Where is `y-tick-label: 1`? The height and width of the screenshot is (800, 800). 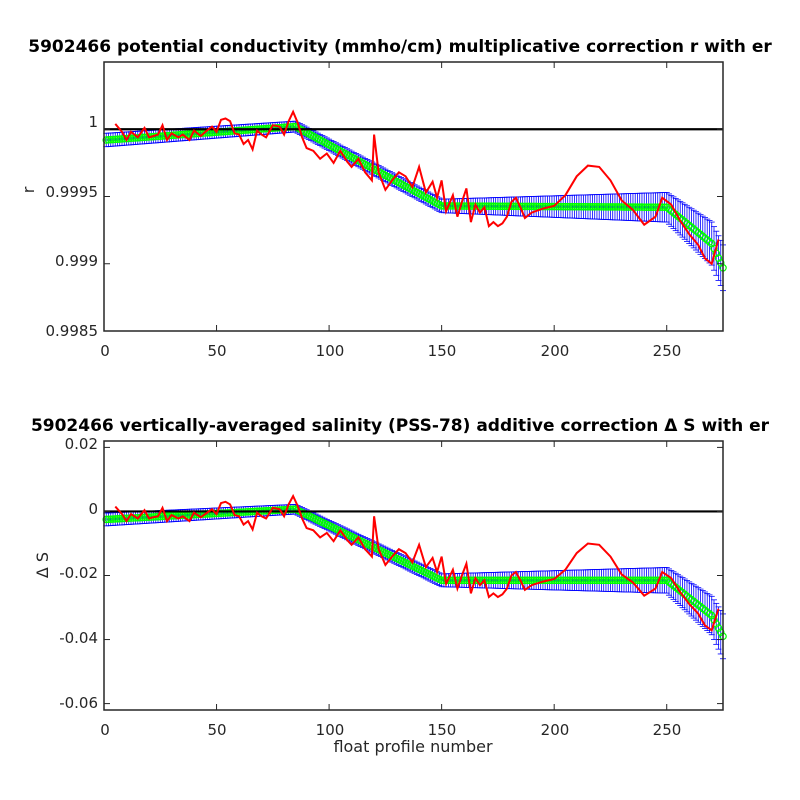
y-tick-label: 1 is located at coordinates (93, 122).